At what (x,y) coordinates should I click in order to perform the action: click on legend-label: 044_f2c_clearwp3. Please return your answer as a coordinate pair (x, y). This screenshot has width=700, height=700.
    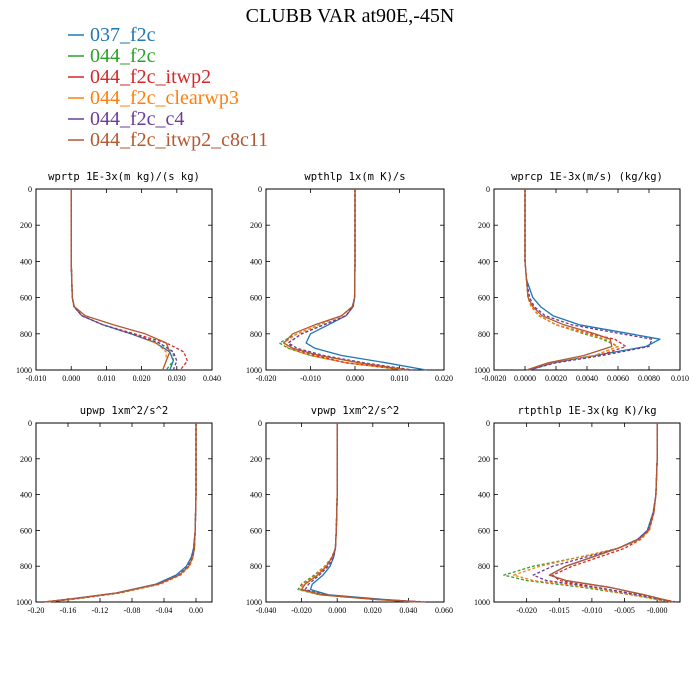
    Looking at the image, I should click on (164, 98).